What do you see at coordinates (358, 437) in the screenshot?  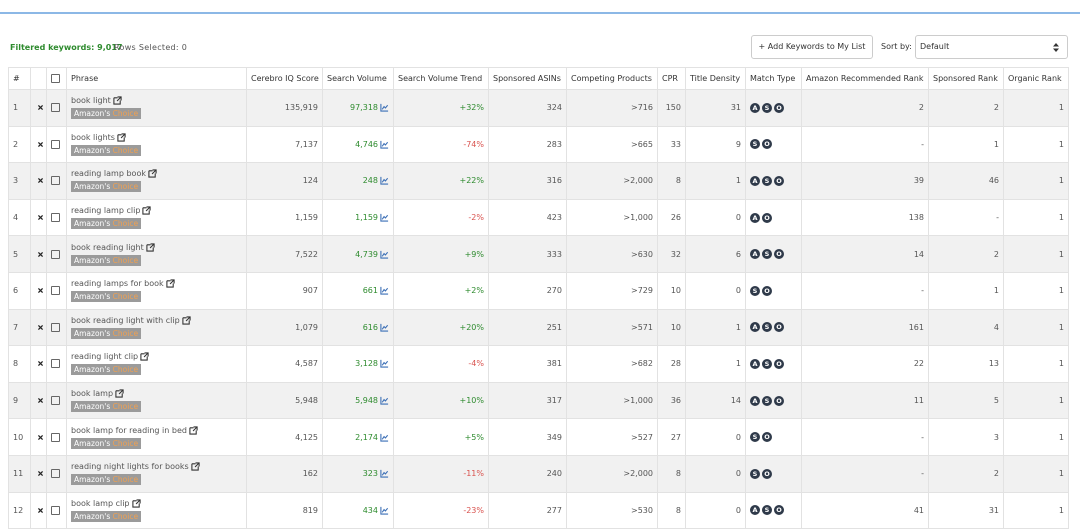 I see `search-volume-cell: 2,174` at bounding box center [358, 437].